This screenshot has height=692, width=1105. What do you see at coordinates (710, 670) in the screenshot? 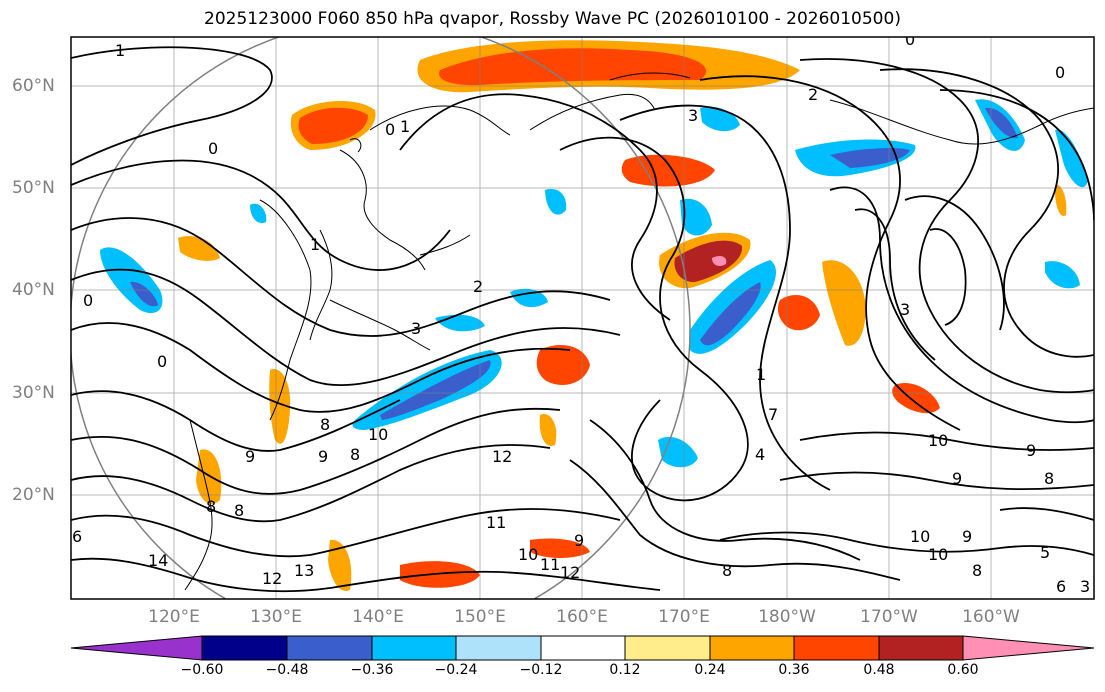
I see `colorbar-tick: 0.24` at bounding box center [710, 670].